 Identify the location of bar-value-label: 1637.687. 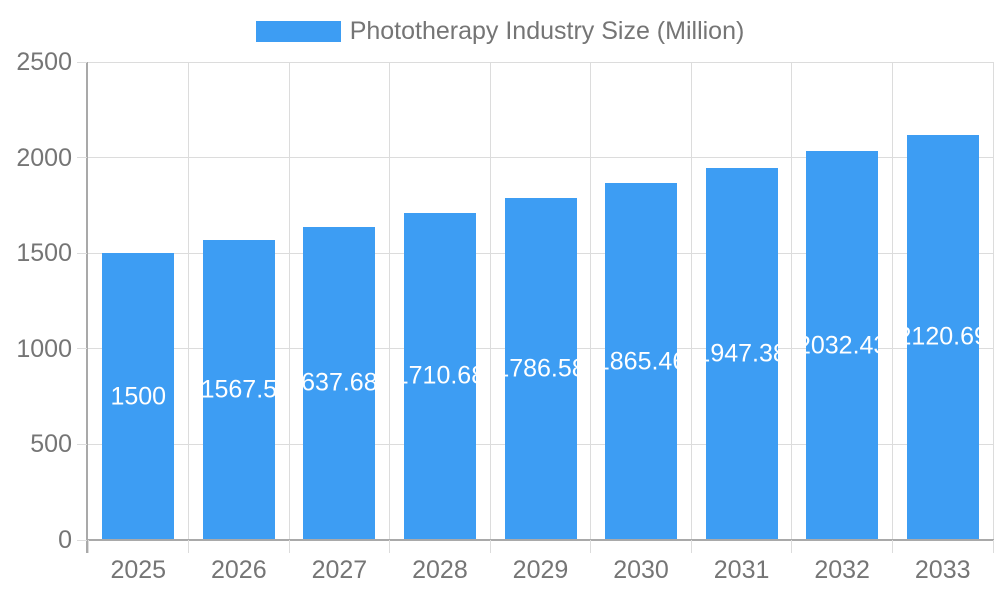
(339, 382).